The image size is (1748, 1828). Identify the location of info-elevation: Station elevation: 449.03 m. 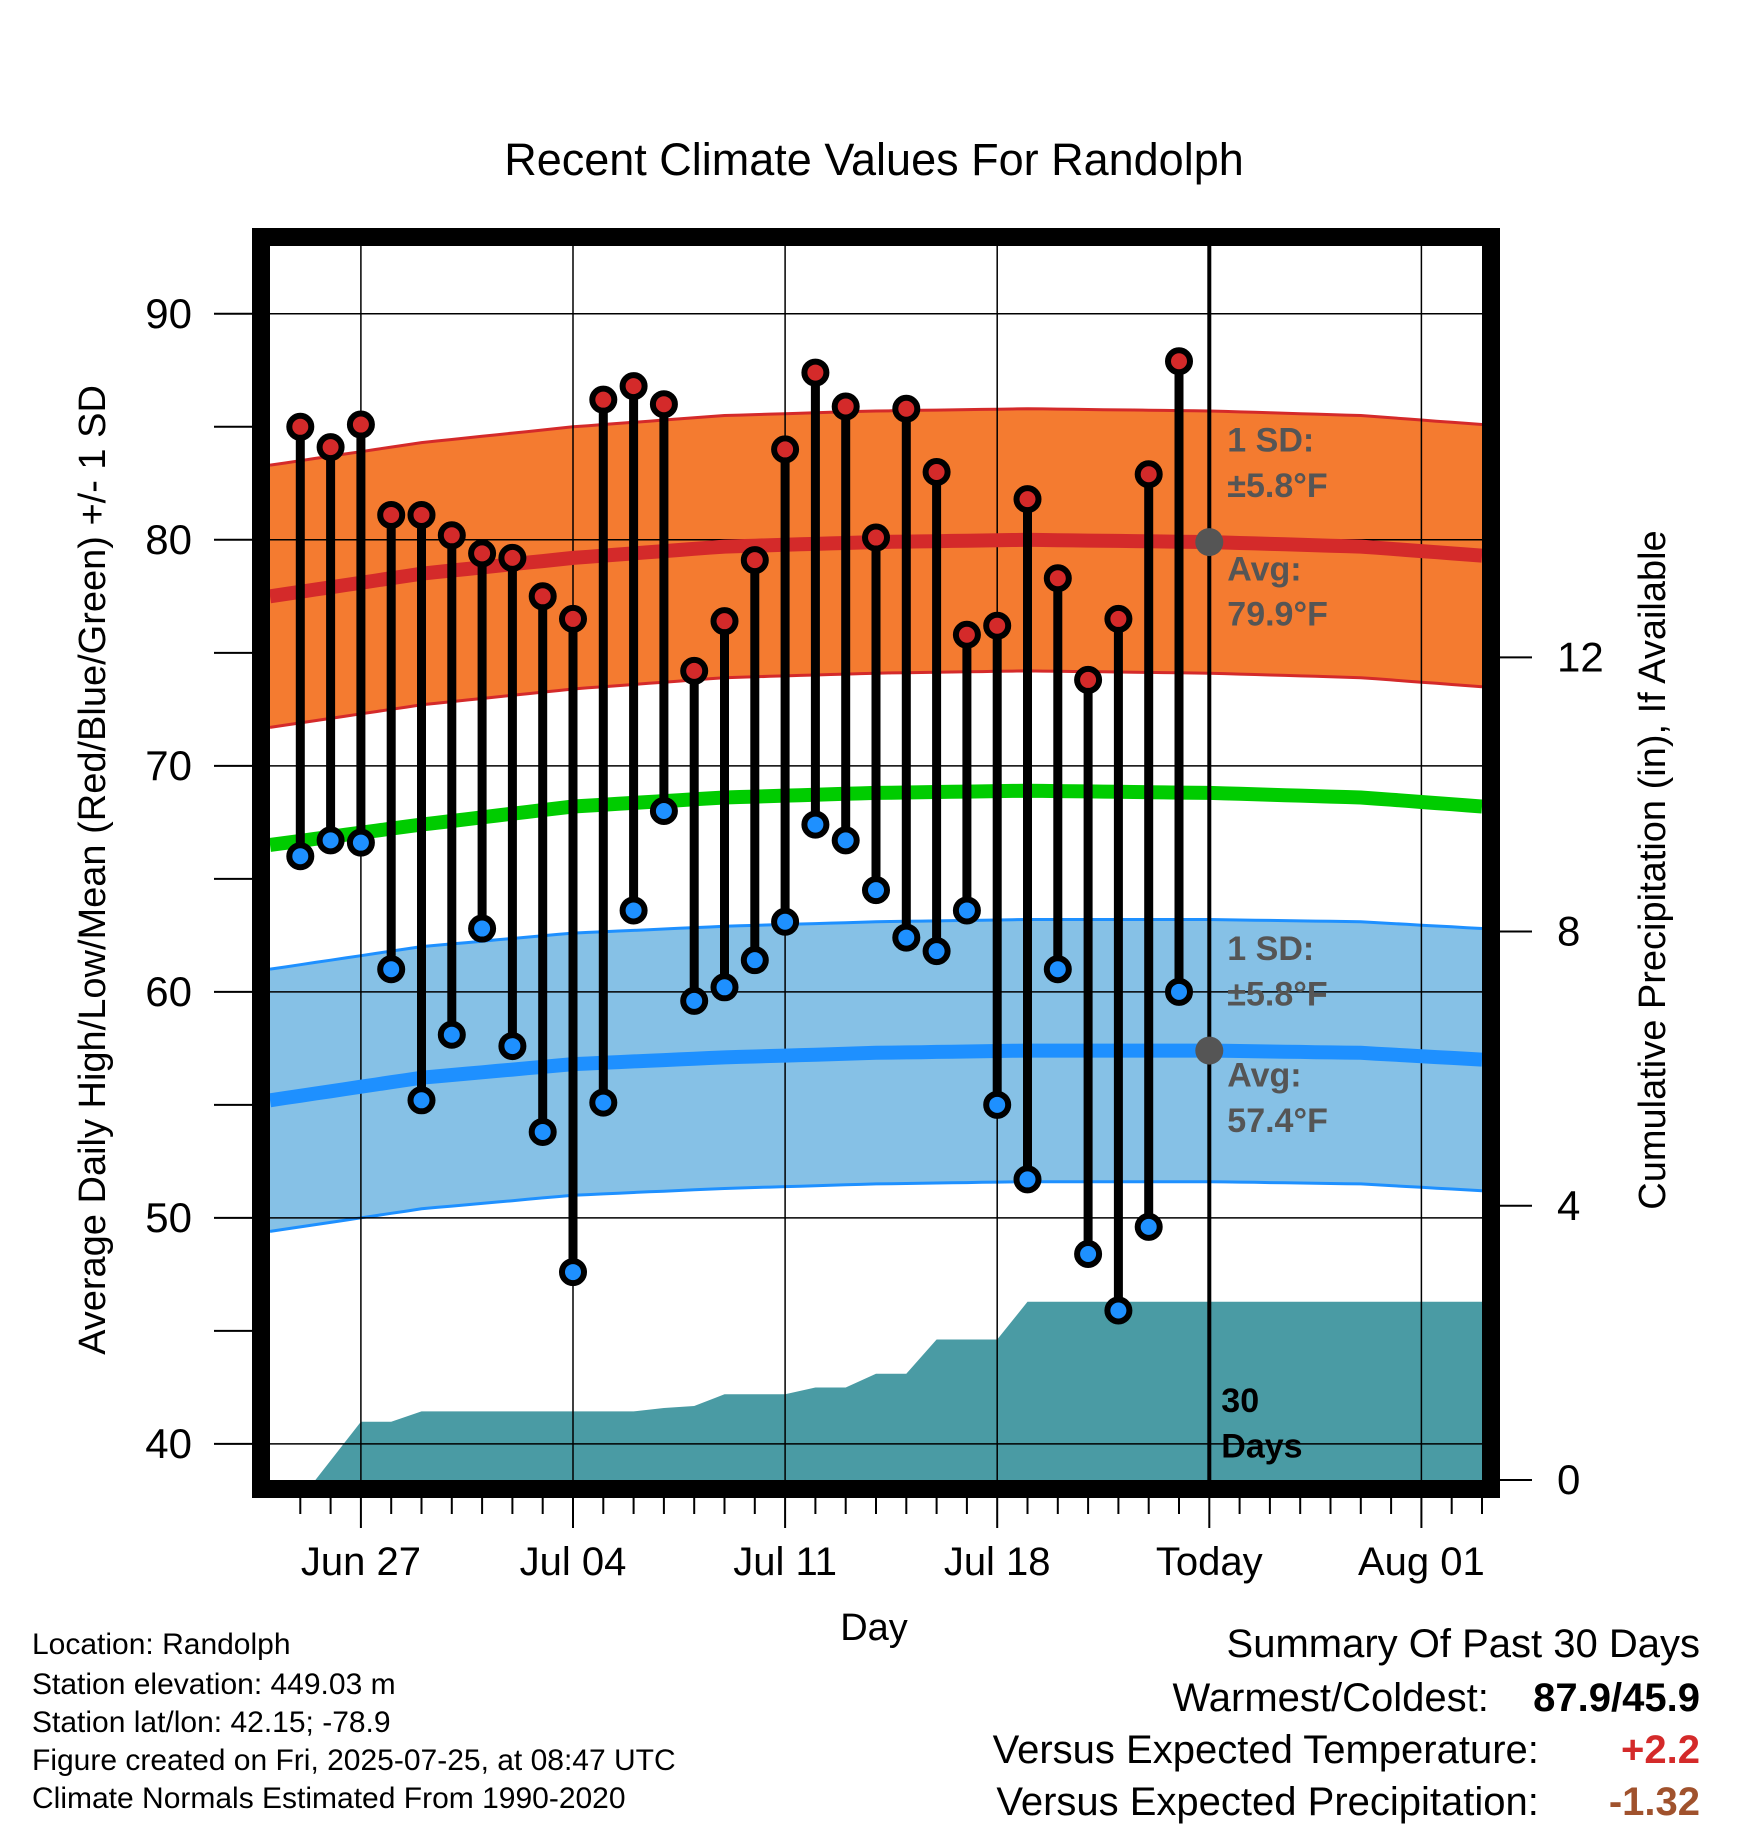
(214, 1684).